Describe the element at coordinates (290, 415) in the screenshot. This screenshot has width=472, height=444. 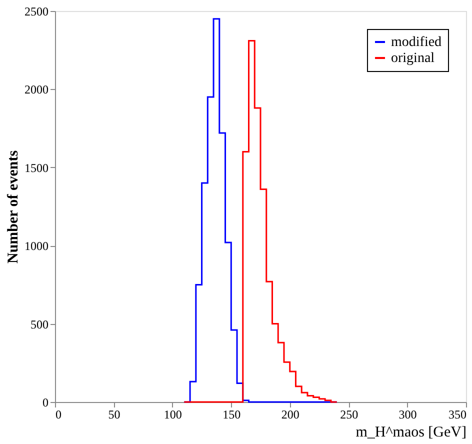
I see `x-tick-label: 200` at that location.